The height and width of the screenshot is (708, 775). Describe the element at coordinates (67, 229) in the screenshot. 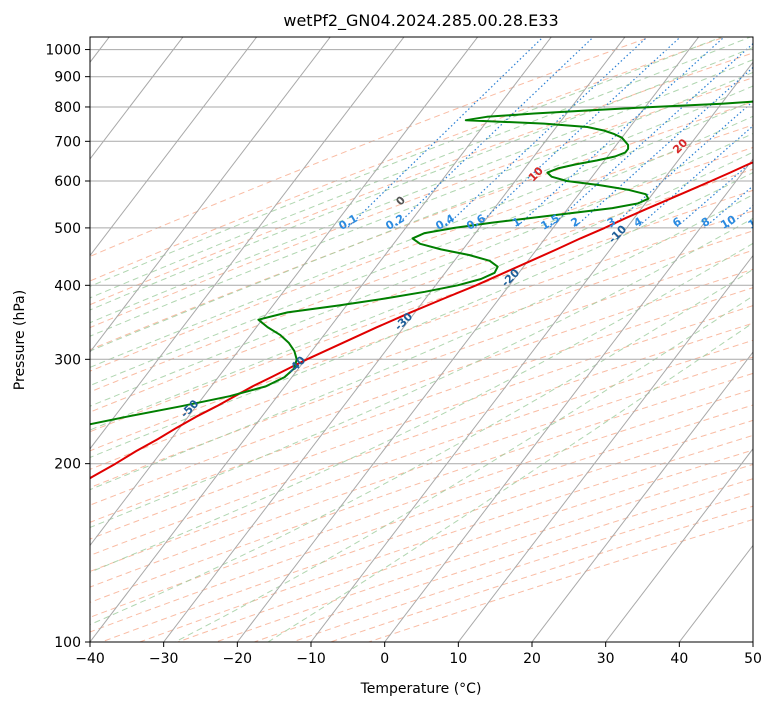

I see `y-tick-label: 500` at that location.